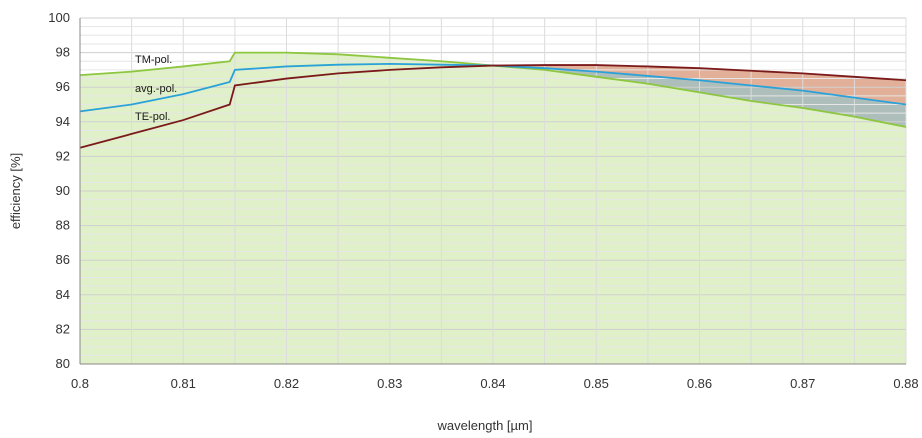  Describe the element at coordinates (63, 328) in the screenshot. I see `y-tick-label: 82` at that location.